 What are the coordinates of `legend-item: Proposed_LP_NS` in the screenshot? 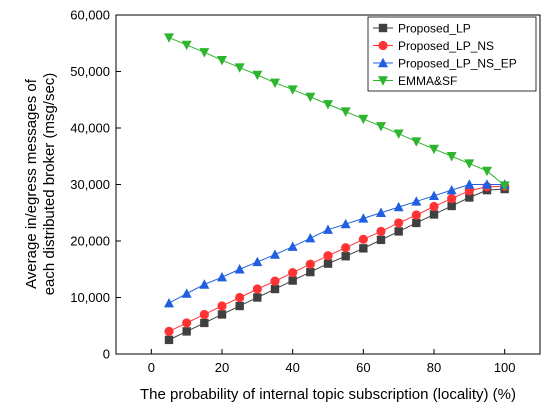 It's located at (433, 46).